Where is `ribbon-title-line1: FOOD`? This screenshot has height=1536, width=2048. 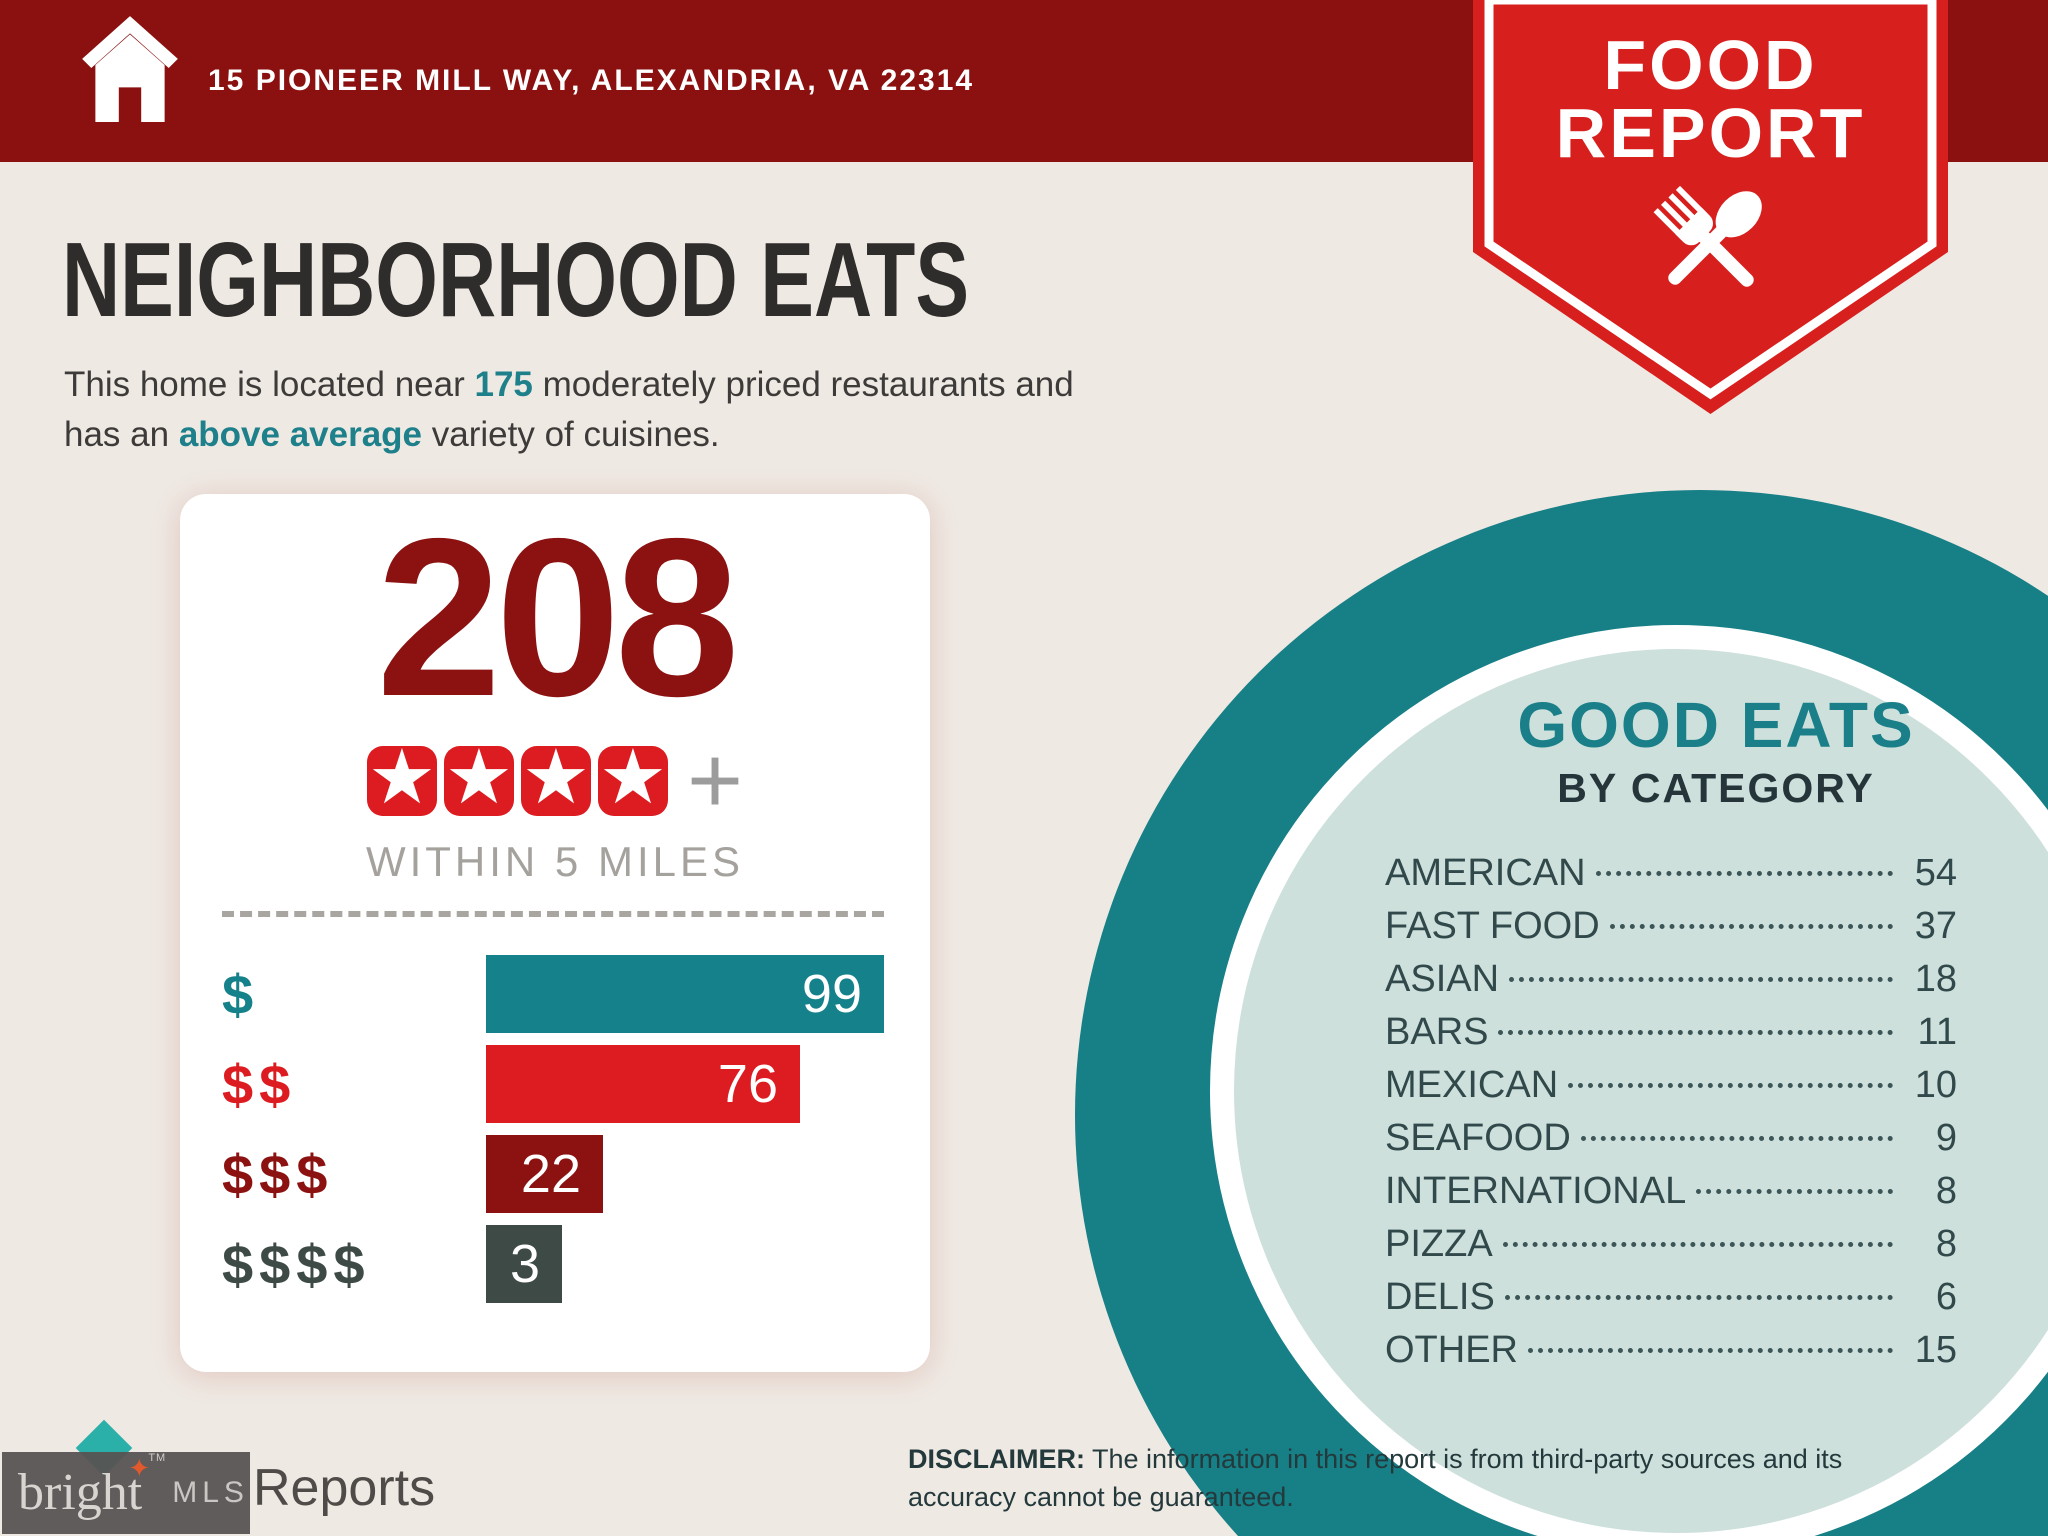
ribbon-title-line1: FOOD is located at coordinates (1710, 65).